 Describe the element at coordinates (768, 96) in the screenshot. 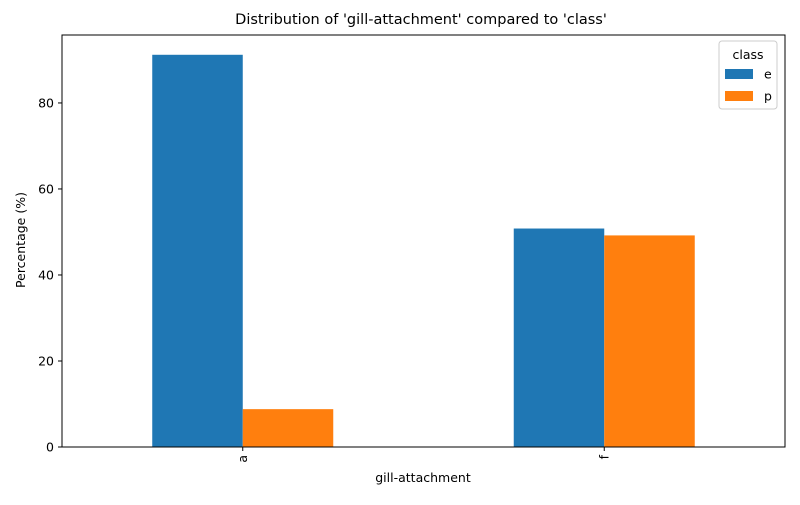

I see `legend-label-p: p` at that location.